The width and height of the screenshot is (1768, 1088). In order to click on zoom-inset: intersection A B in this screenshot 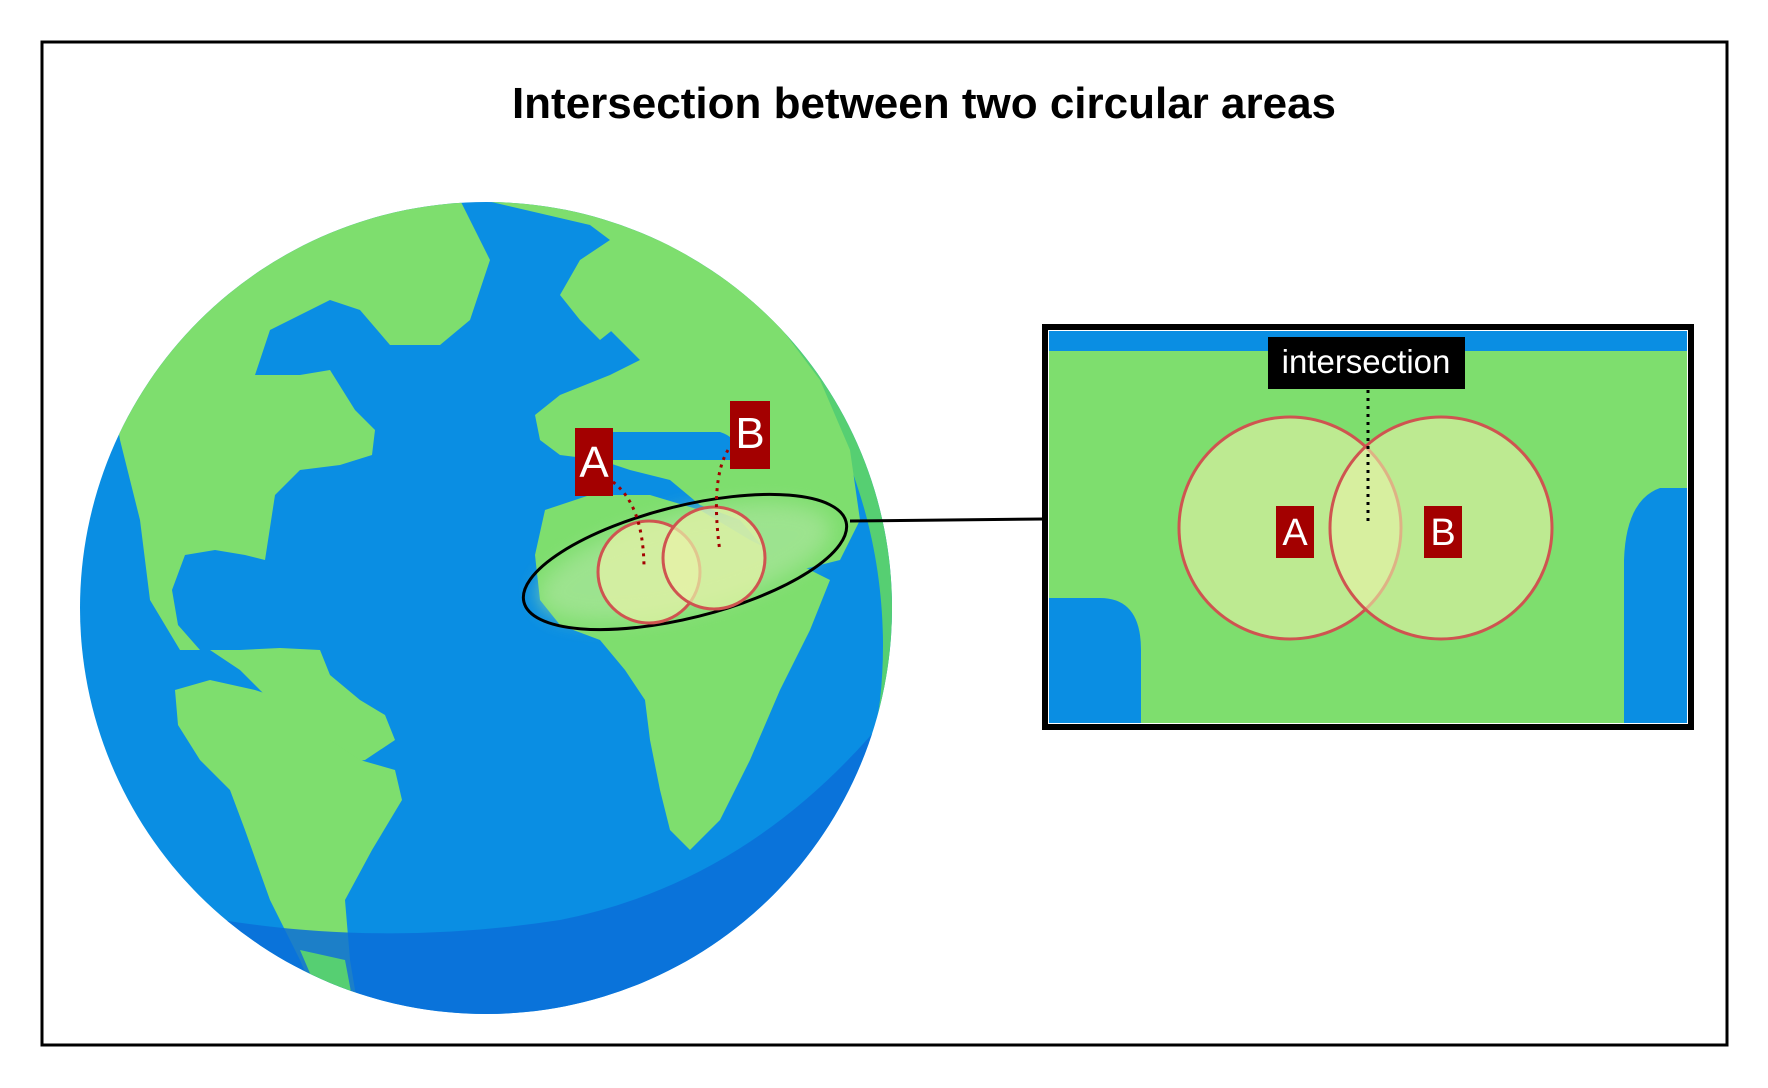, I will do `click(1368, 527)`.